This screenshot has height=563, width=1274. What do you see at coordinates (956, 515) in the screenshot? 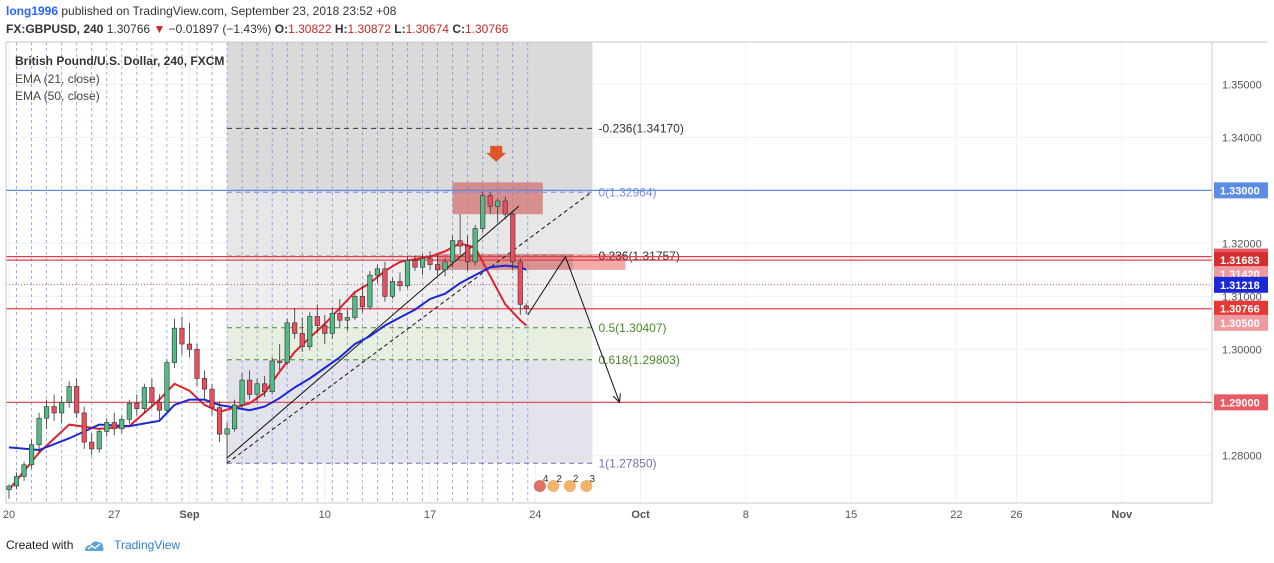
I see `time-tick-label: 22` at bounding box center [956, 515].